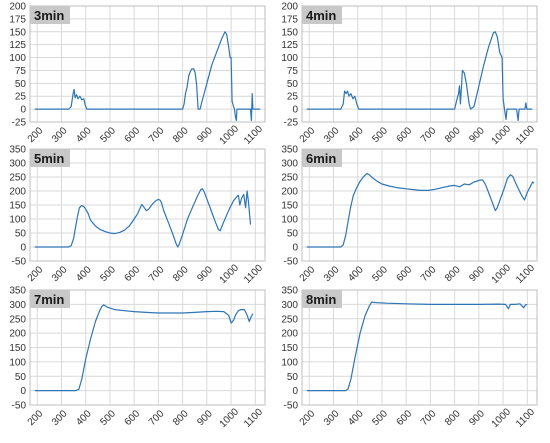 The image size is (550, 443). I want to click on panel-title: 6min, so click(321, 158).